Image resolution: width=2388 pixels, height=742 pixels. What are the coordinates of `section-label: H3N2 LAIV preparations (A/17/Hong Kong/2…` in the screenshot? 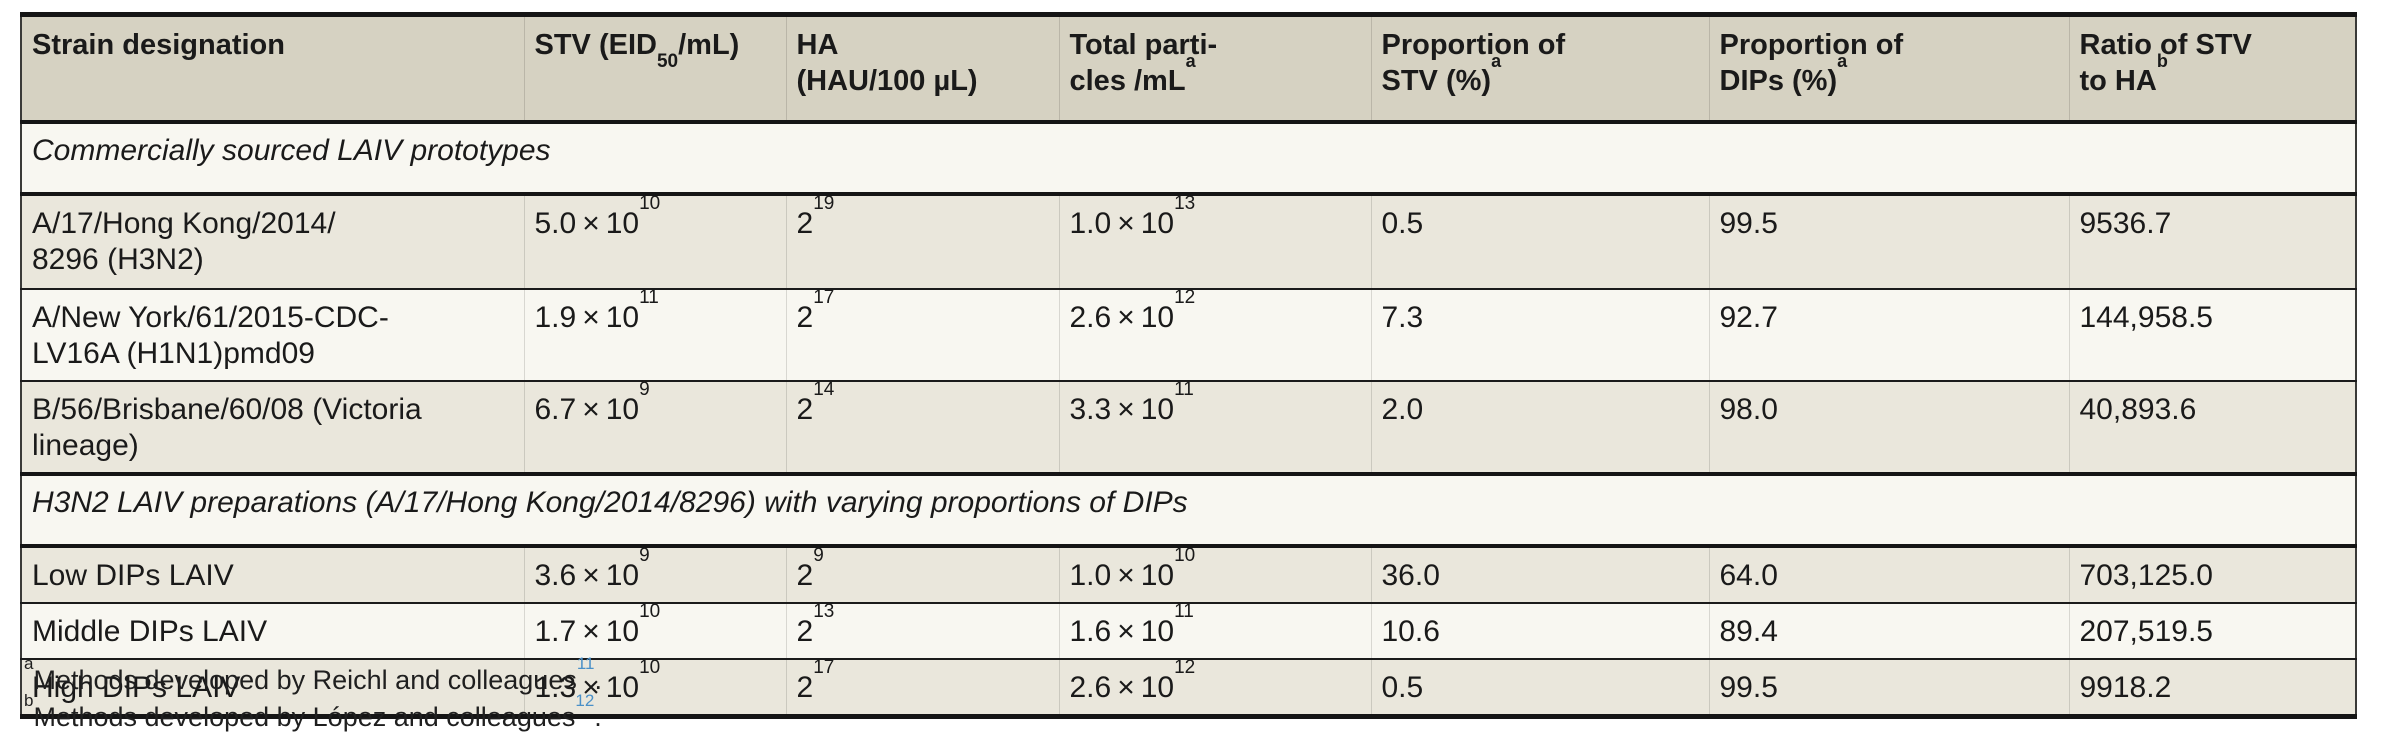 It's located at (1188, 510).